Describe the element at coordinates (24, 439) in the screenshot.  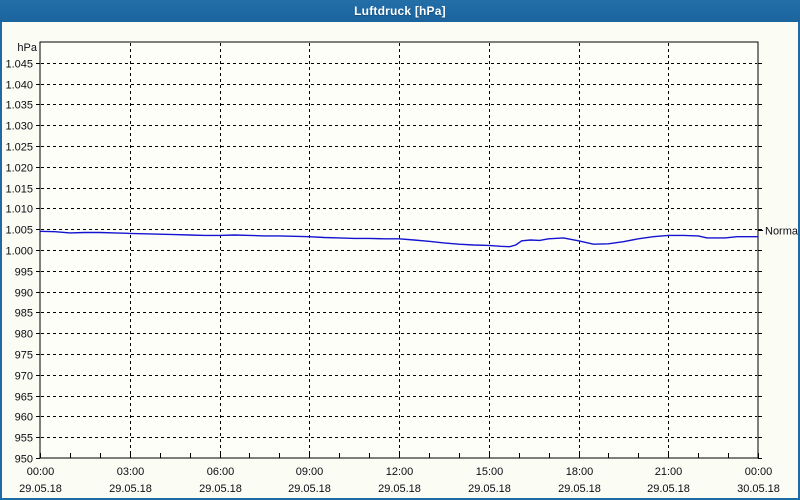
I see `y-tick-label: 955` at that location.